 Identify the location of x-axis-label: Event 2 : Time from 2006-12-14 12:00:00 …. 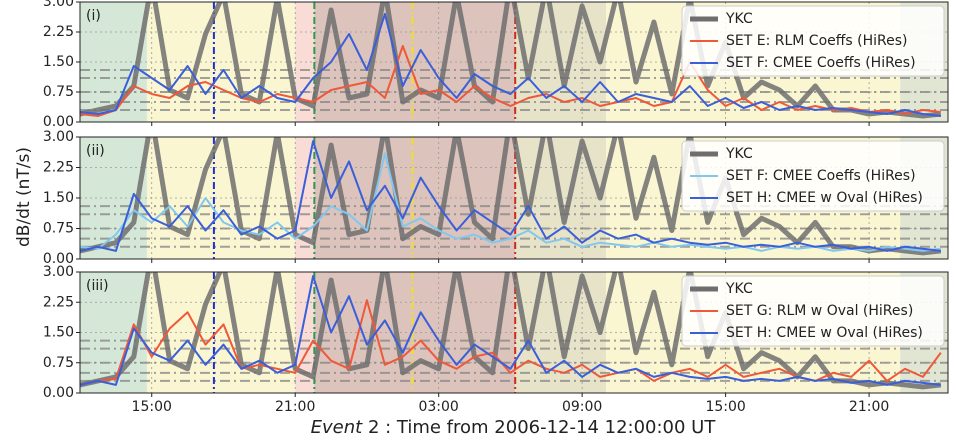
(514, 427).